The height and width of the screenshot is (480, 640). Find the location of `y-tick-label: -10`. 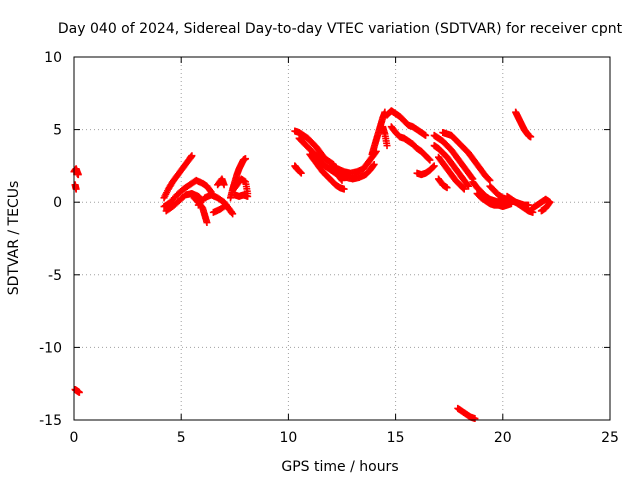

y-tick-label: -10 is located at coordinates (50, 348).